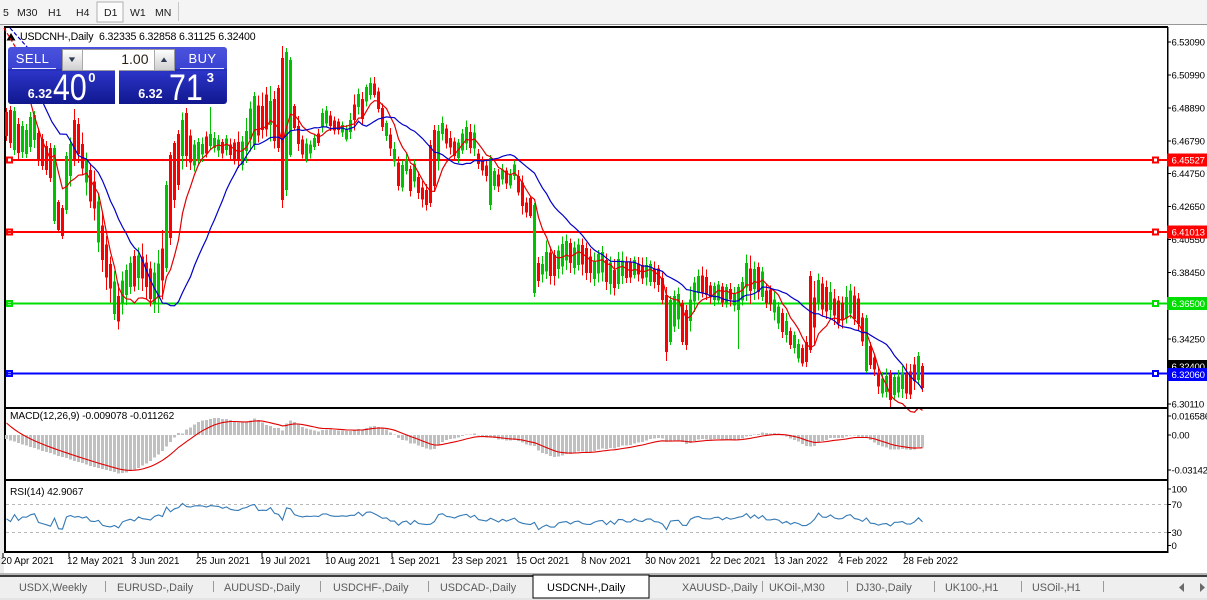  Describe the element at coordinates (1188, 339) in the screenshot. I see `svg-text: 6.34250` at that location.